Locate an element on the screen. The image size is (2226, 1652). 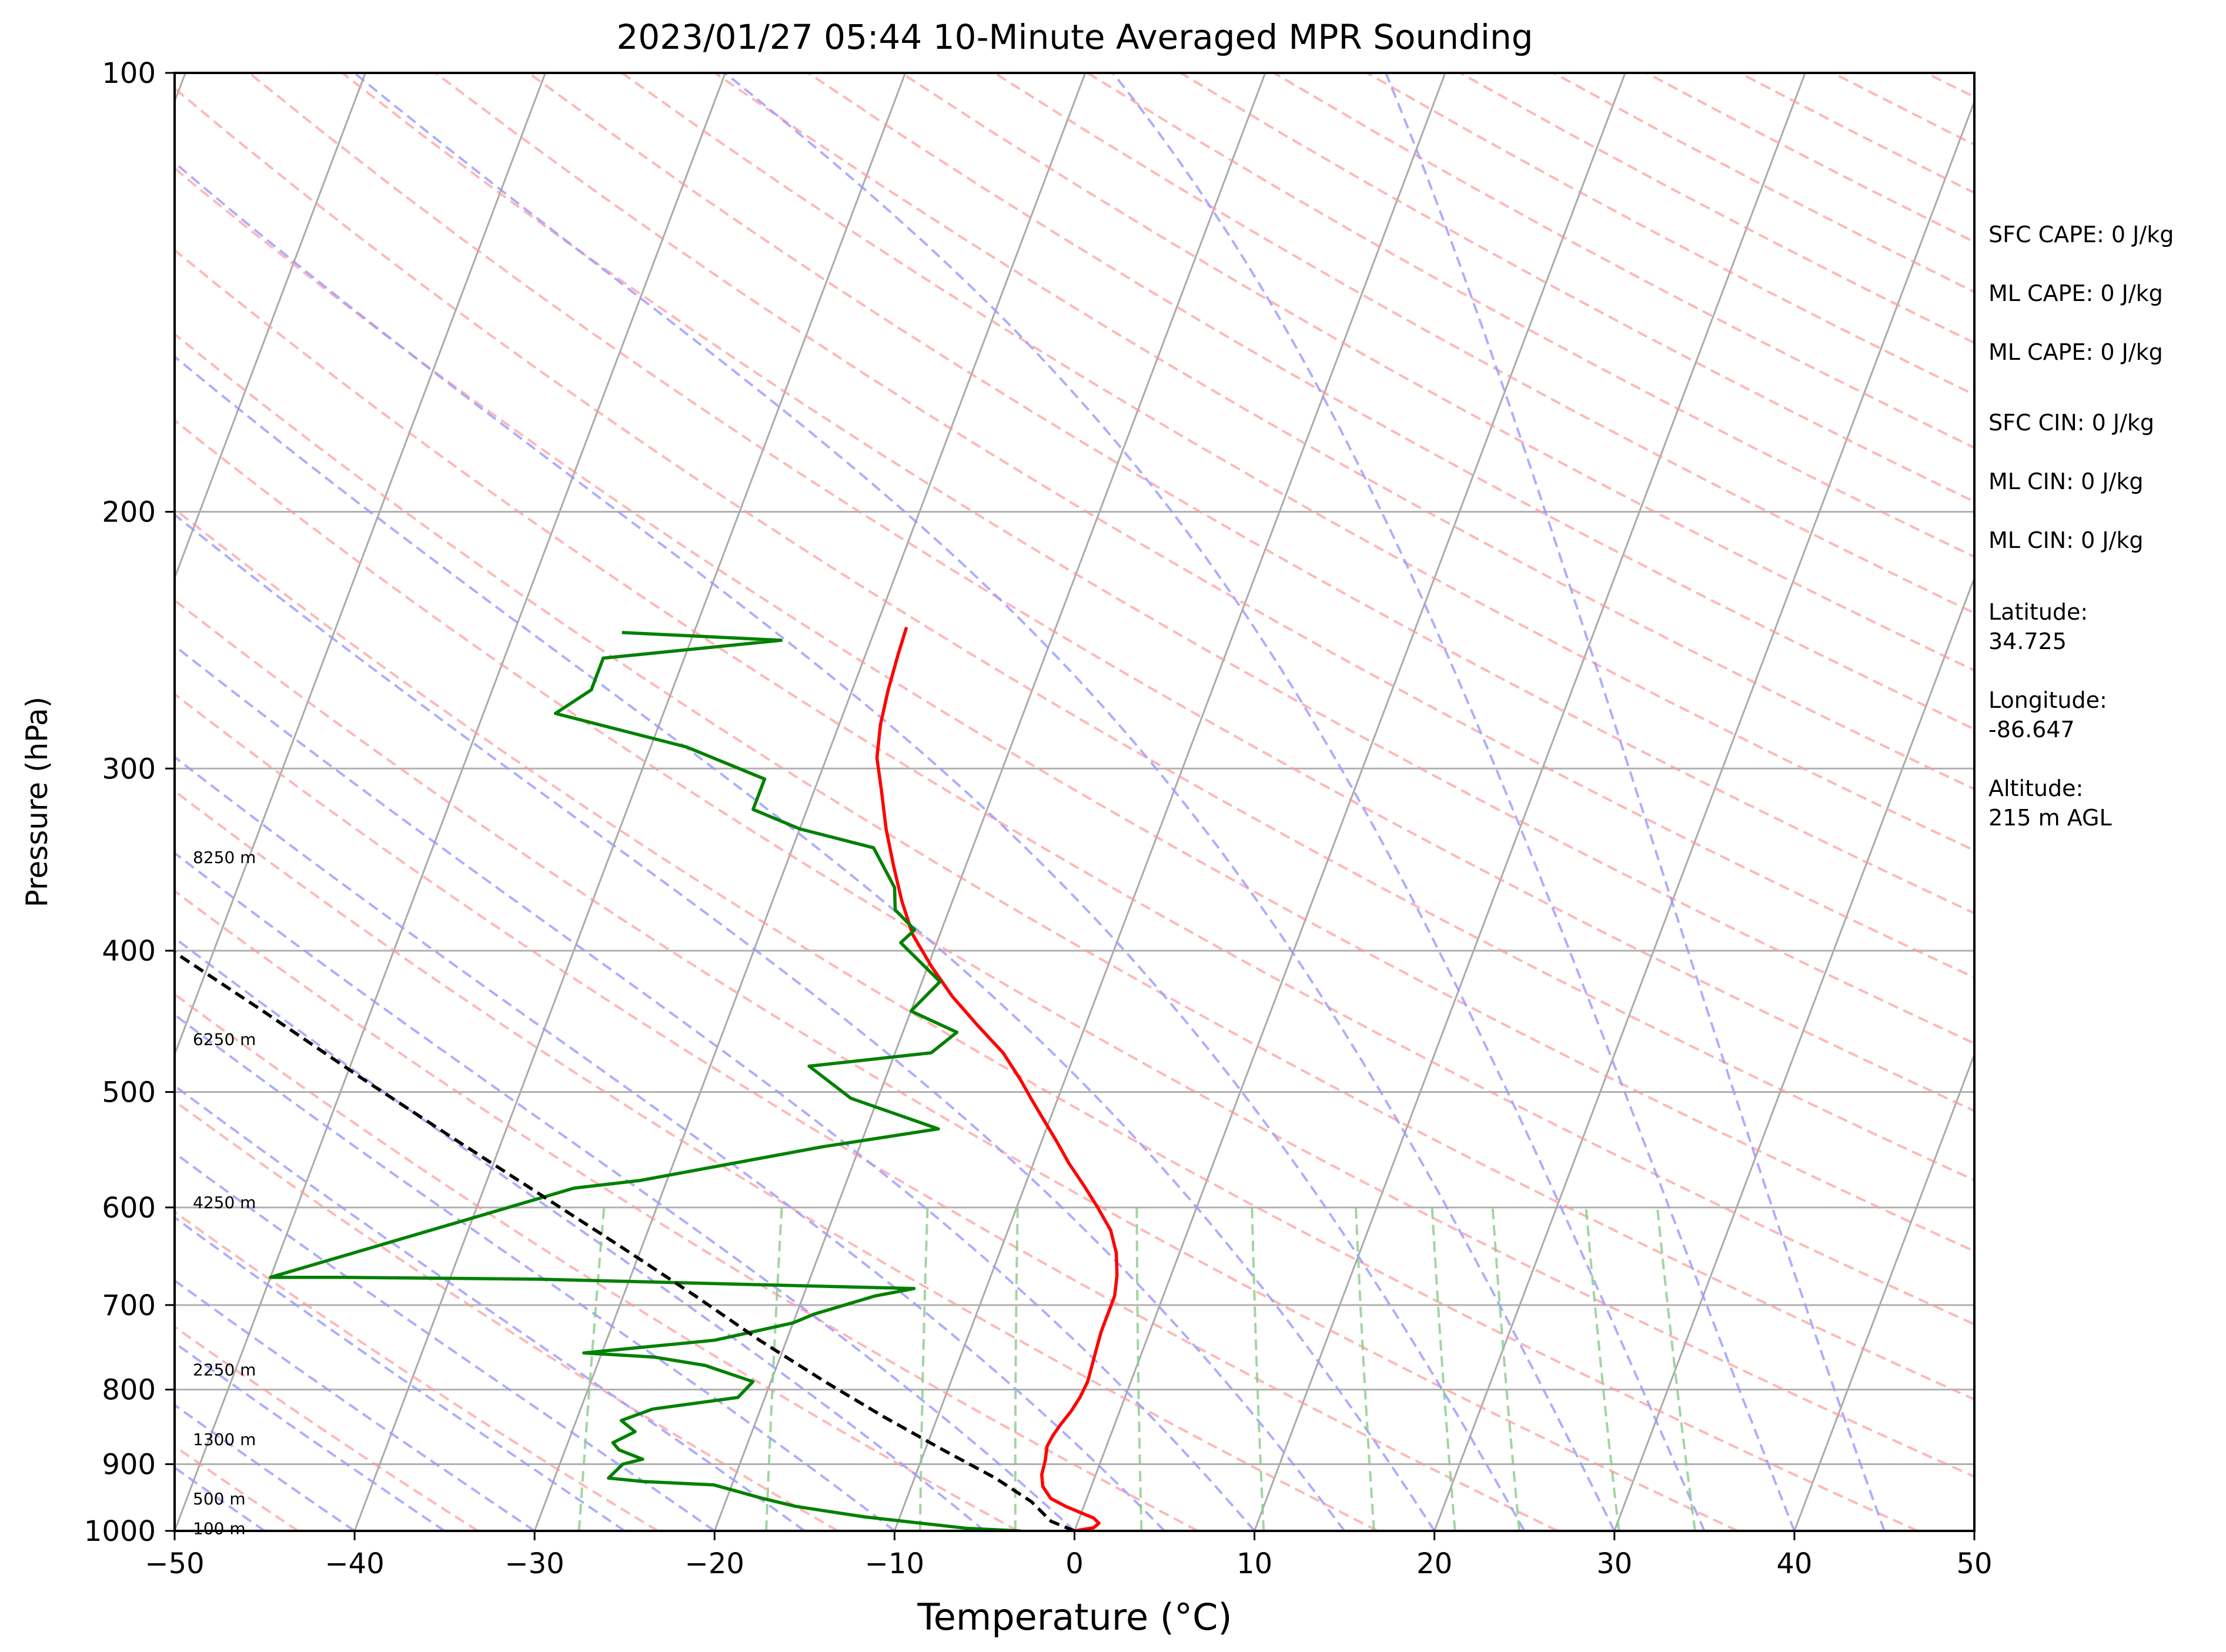
height-labels: 100 m 500 m 1300 m 2250 m 4250 m 6250 m 8250 m is located at coordinates (224, 1194).